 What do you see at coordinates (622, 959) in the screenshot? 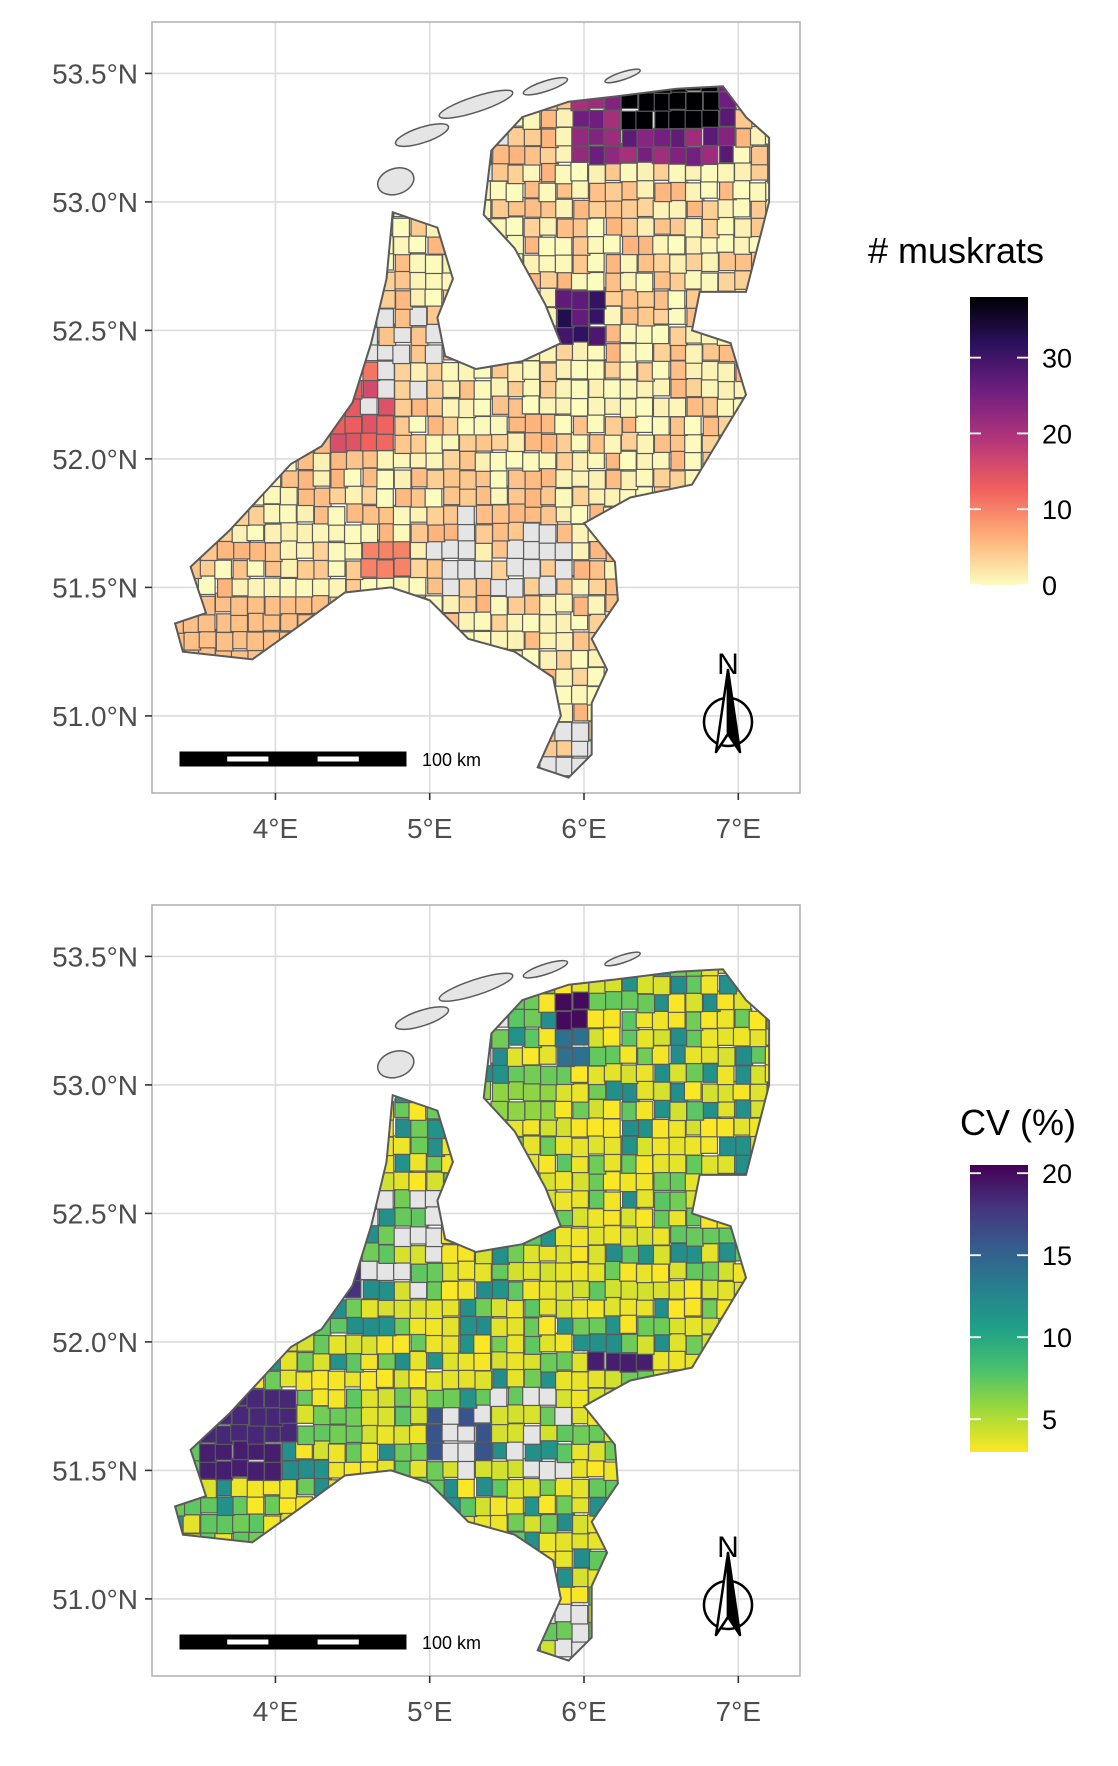
I see `island-shape` at bounding box center [622, 959].